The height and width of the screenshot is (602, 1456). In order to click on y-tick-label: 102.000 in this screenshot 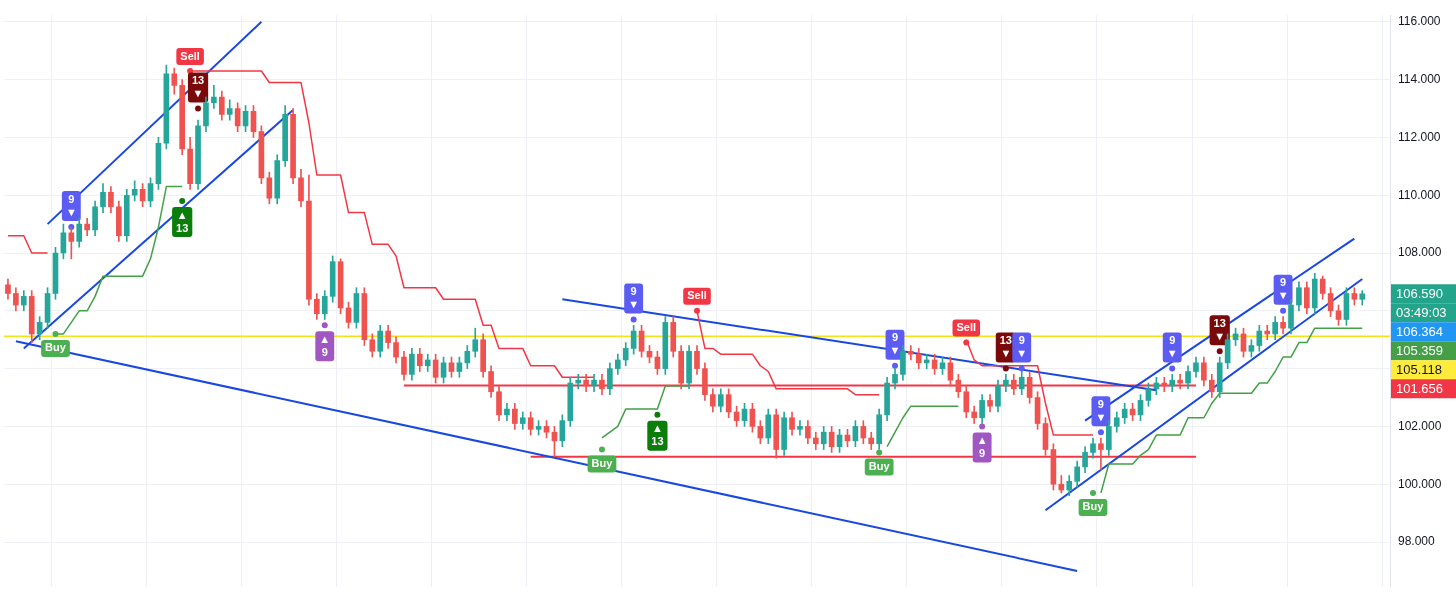, I will do `click(1420, 425)`.